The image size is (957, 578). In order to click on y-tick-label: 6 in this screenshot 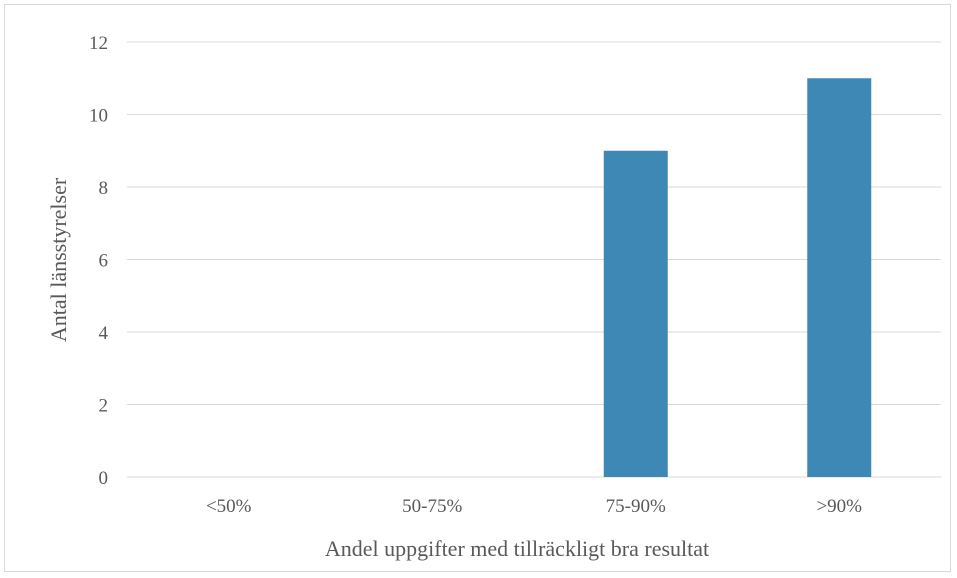, I will do `click(104, 261)`.